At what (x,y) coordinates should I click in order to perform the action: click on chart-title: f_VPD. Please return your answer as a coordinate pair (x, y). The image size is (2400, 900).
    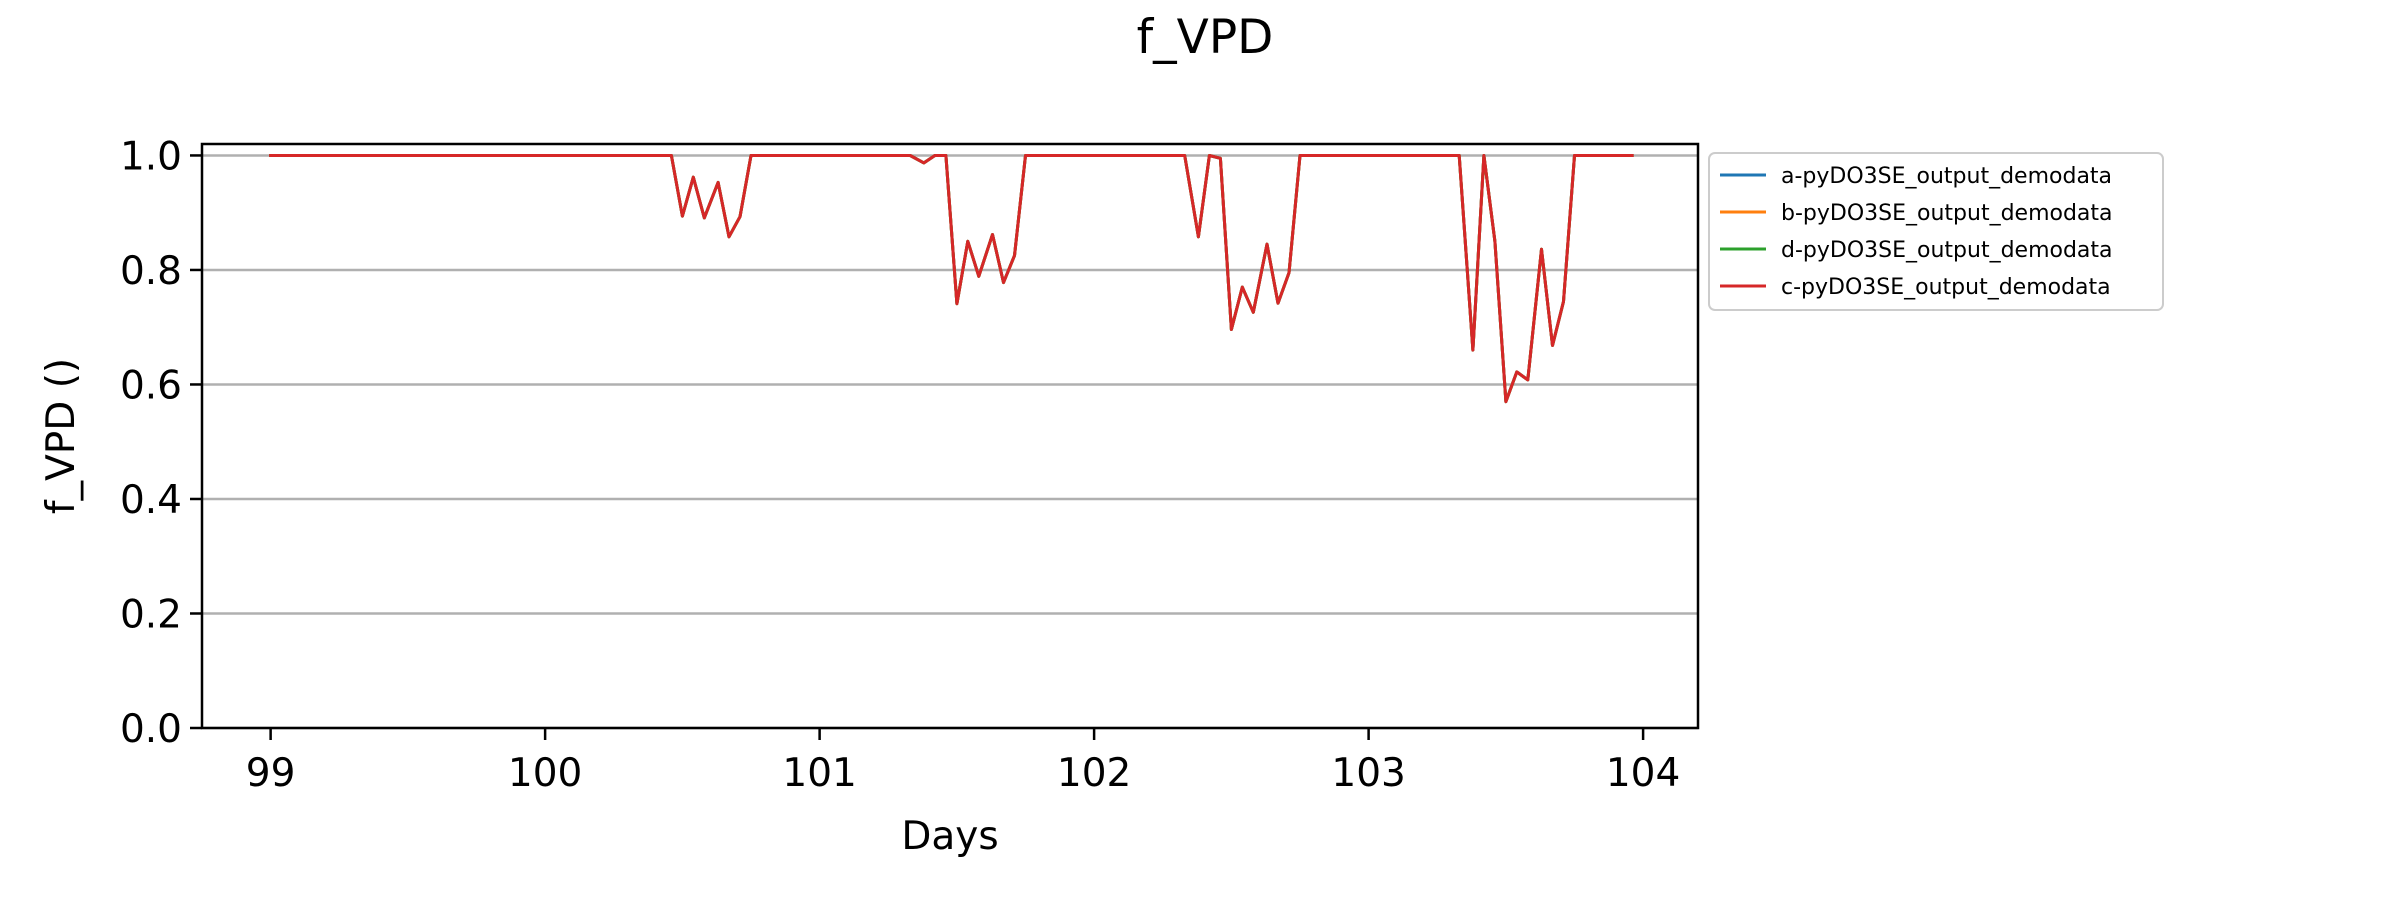
    Looking at the image, I should click on (1205, 37).